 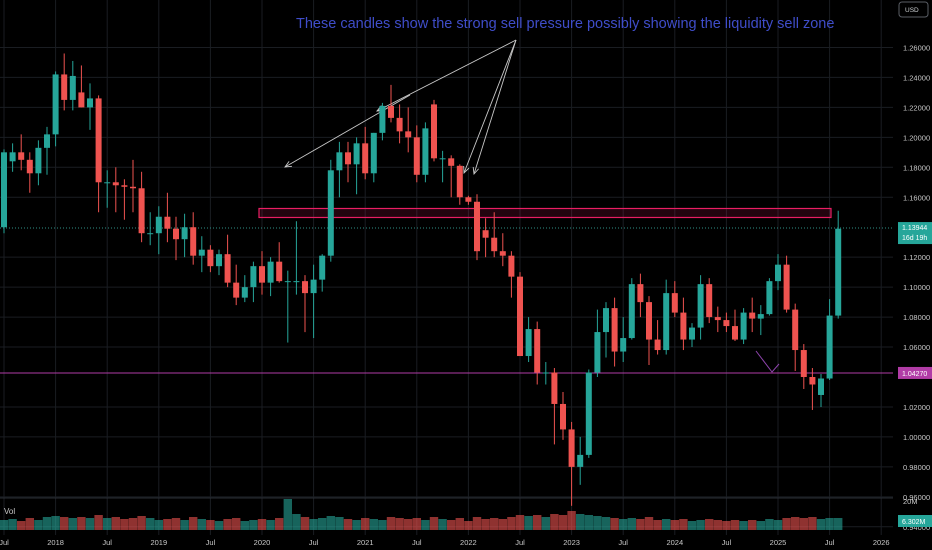 What do you see at coordinates (916, 257) in the screenshot?
I see `y-tick-label: 1.12000` at bounding box center [916, 257].